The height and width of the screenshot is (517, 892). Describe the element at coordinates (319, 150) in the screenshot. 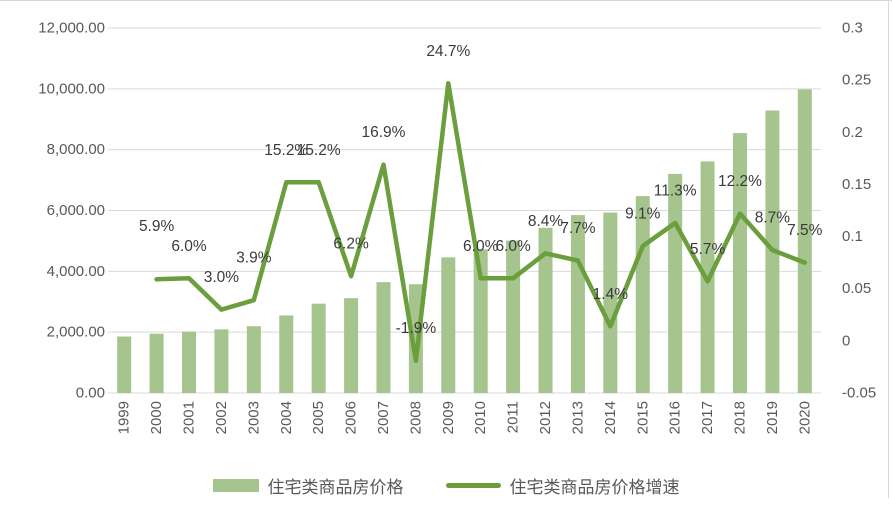

I see `data-label-2005: 15.2%` at that location.